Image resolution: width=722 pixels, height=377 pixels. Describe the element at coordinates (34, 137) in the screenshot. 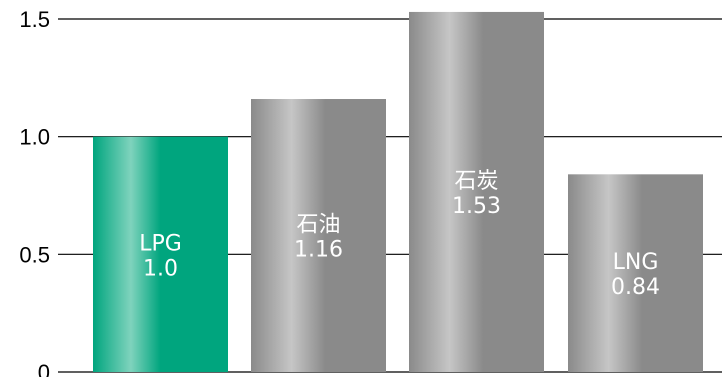

I see `y-tick-label: 1.0` at that location.